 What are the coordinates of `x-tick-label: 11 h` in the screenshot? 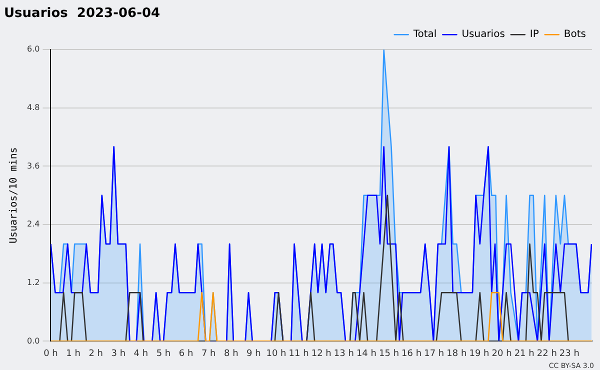 It's located at (298, 353).